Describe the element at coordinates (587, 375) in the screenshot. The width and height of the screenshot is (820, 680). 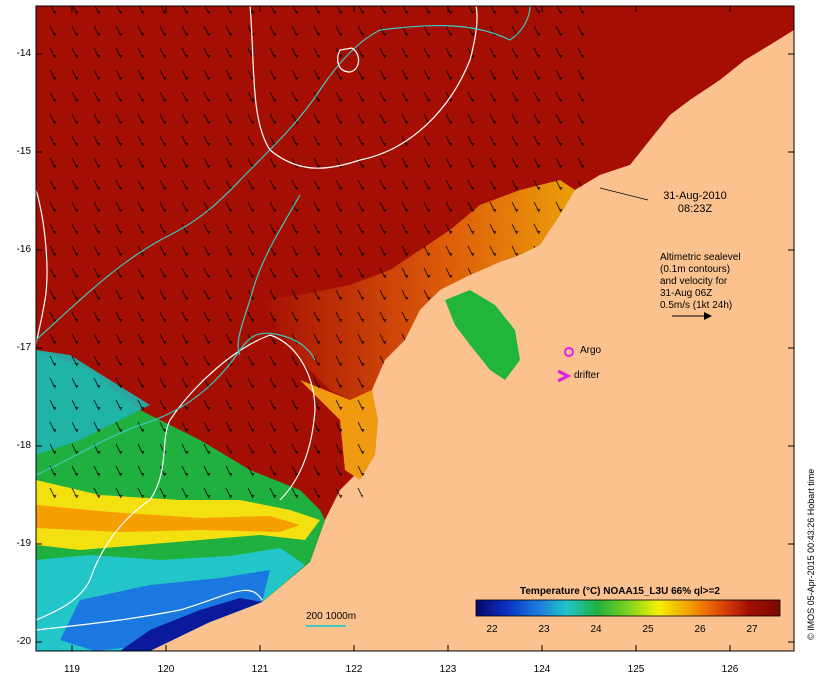
I see `drifter-label: drifter` at that location.